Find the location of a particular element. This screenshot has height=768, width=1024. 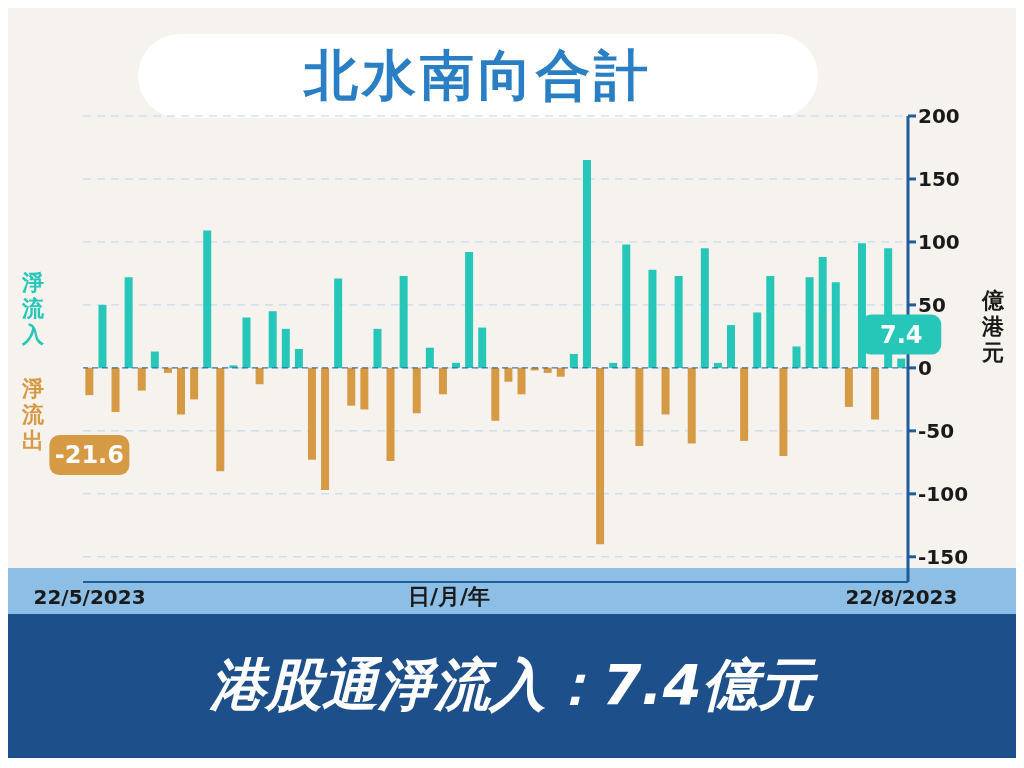

x-tick-label: 22/8/2023 is located at coordinates (901, 597).